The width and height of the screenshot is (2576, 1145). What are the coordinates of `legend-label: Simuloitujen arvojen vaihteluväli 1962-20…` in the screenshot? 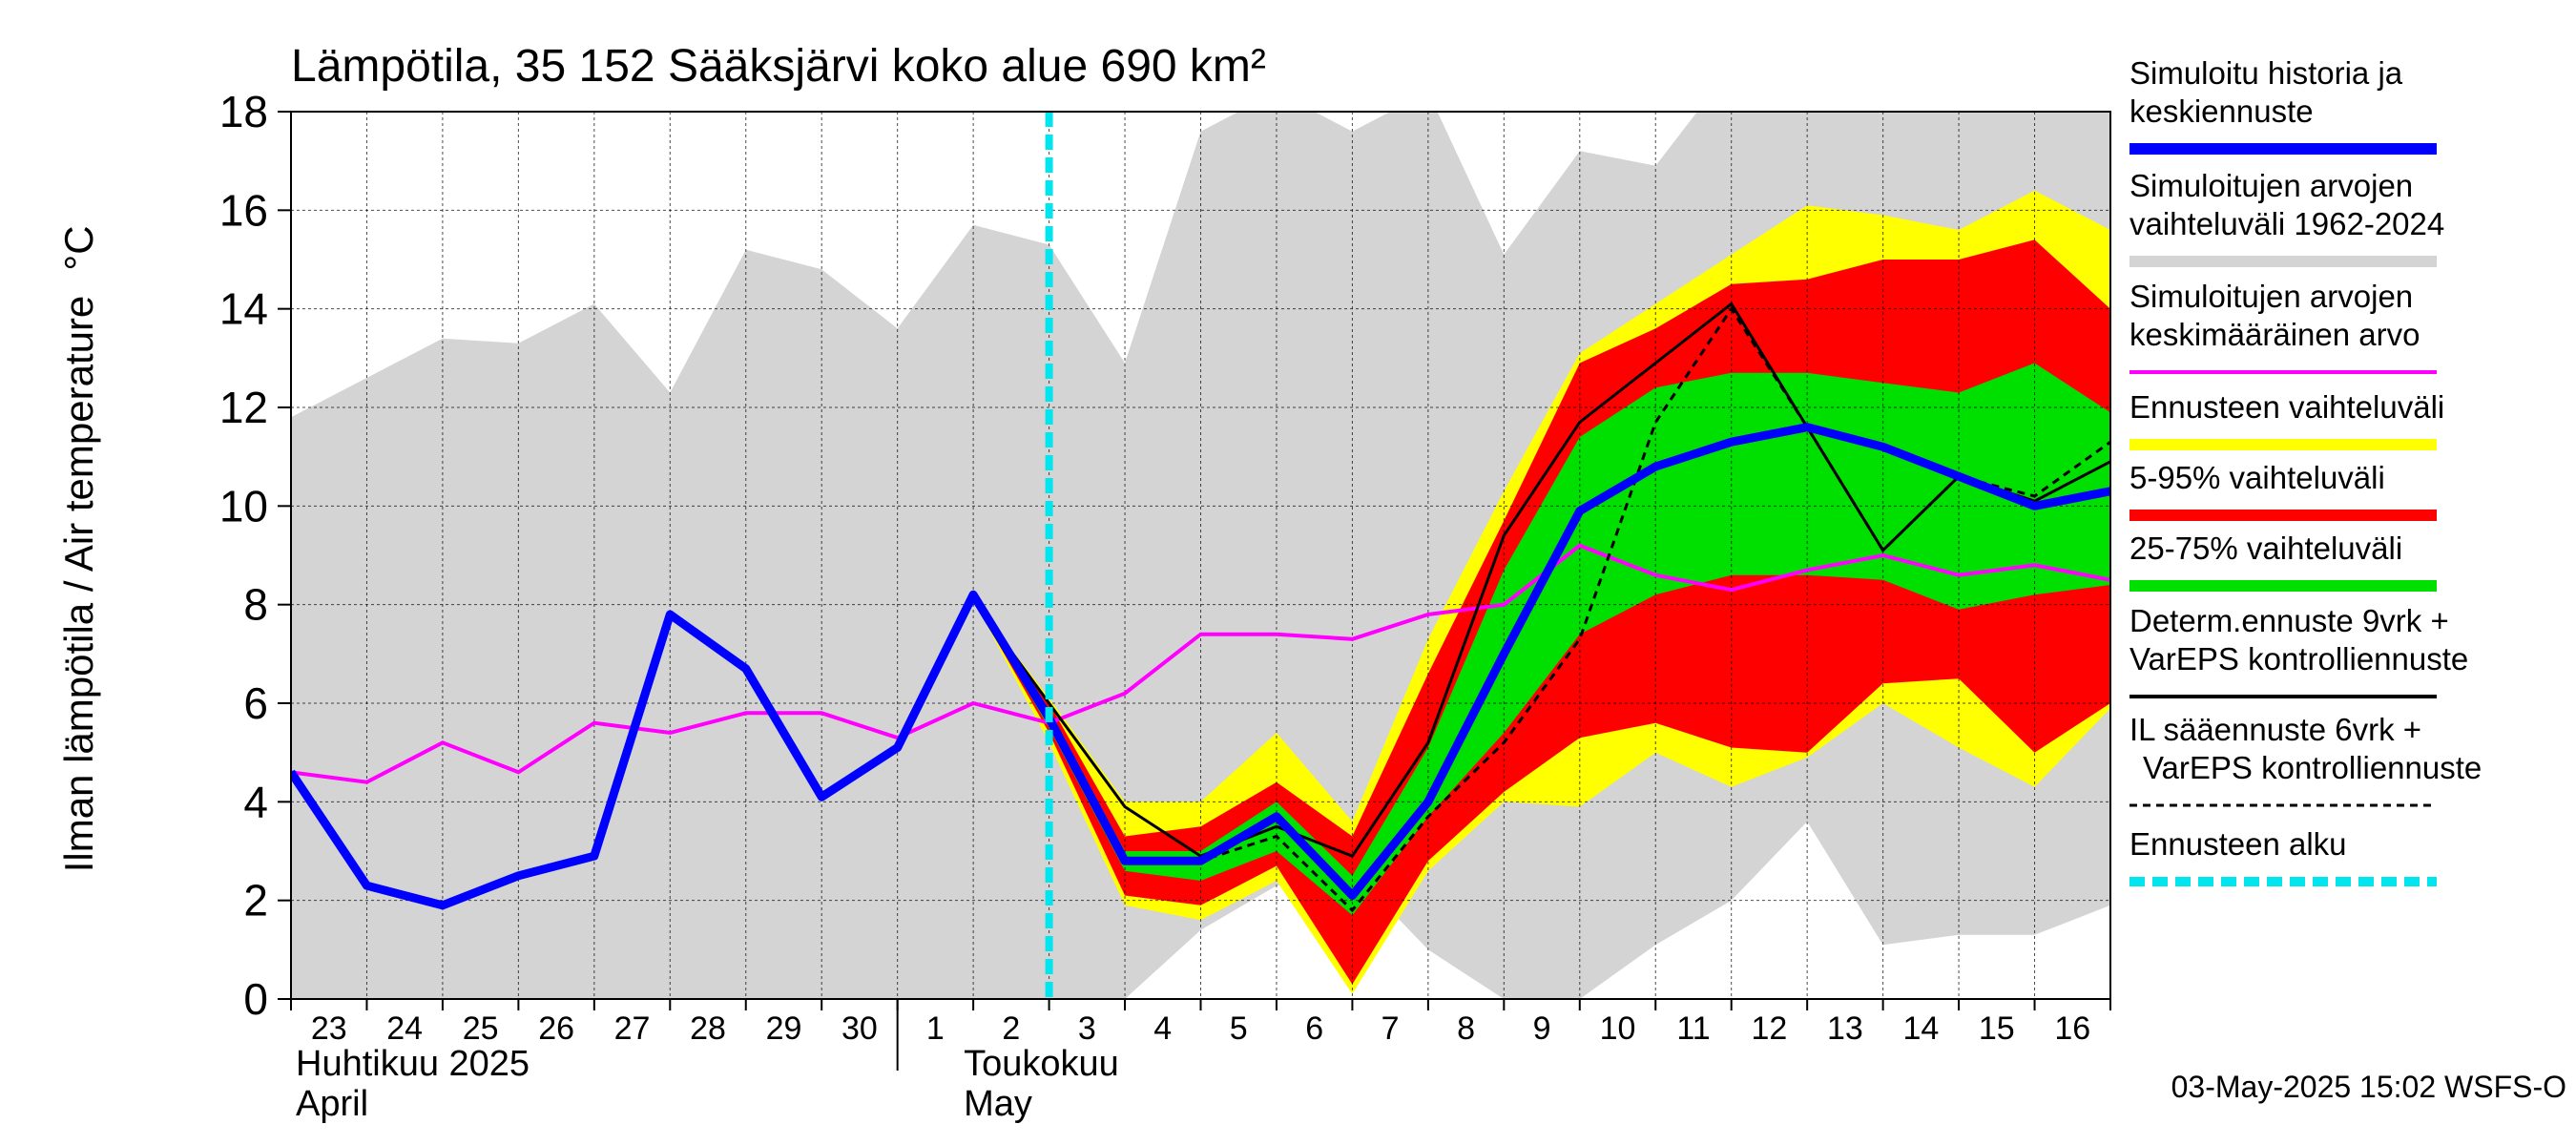 It's located at (2286, 205).